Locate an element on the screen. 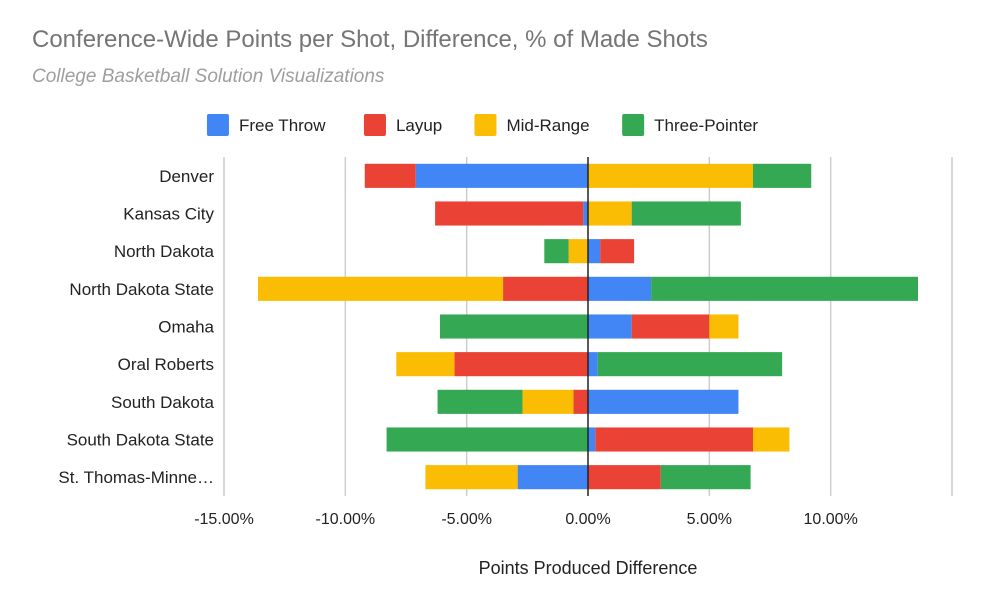  bar-north-dakota-state-free-throw is located at coordinates (620, 288).